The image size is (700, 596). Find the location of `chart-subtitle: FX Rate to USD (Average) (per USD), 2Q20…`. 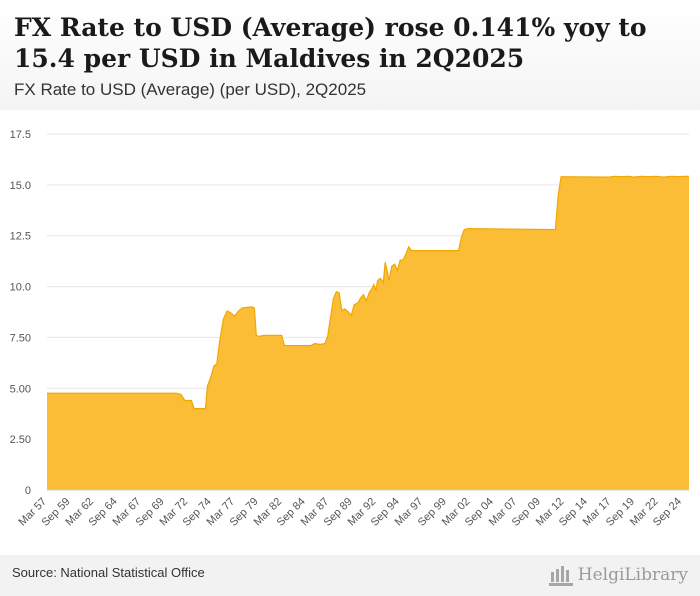

chart-subtitle: FX Rate to USD (Average) (per USD), 2Q20… is located at coordinates (190, 89).